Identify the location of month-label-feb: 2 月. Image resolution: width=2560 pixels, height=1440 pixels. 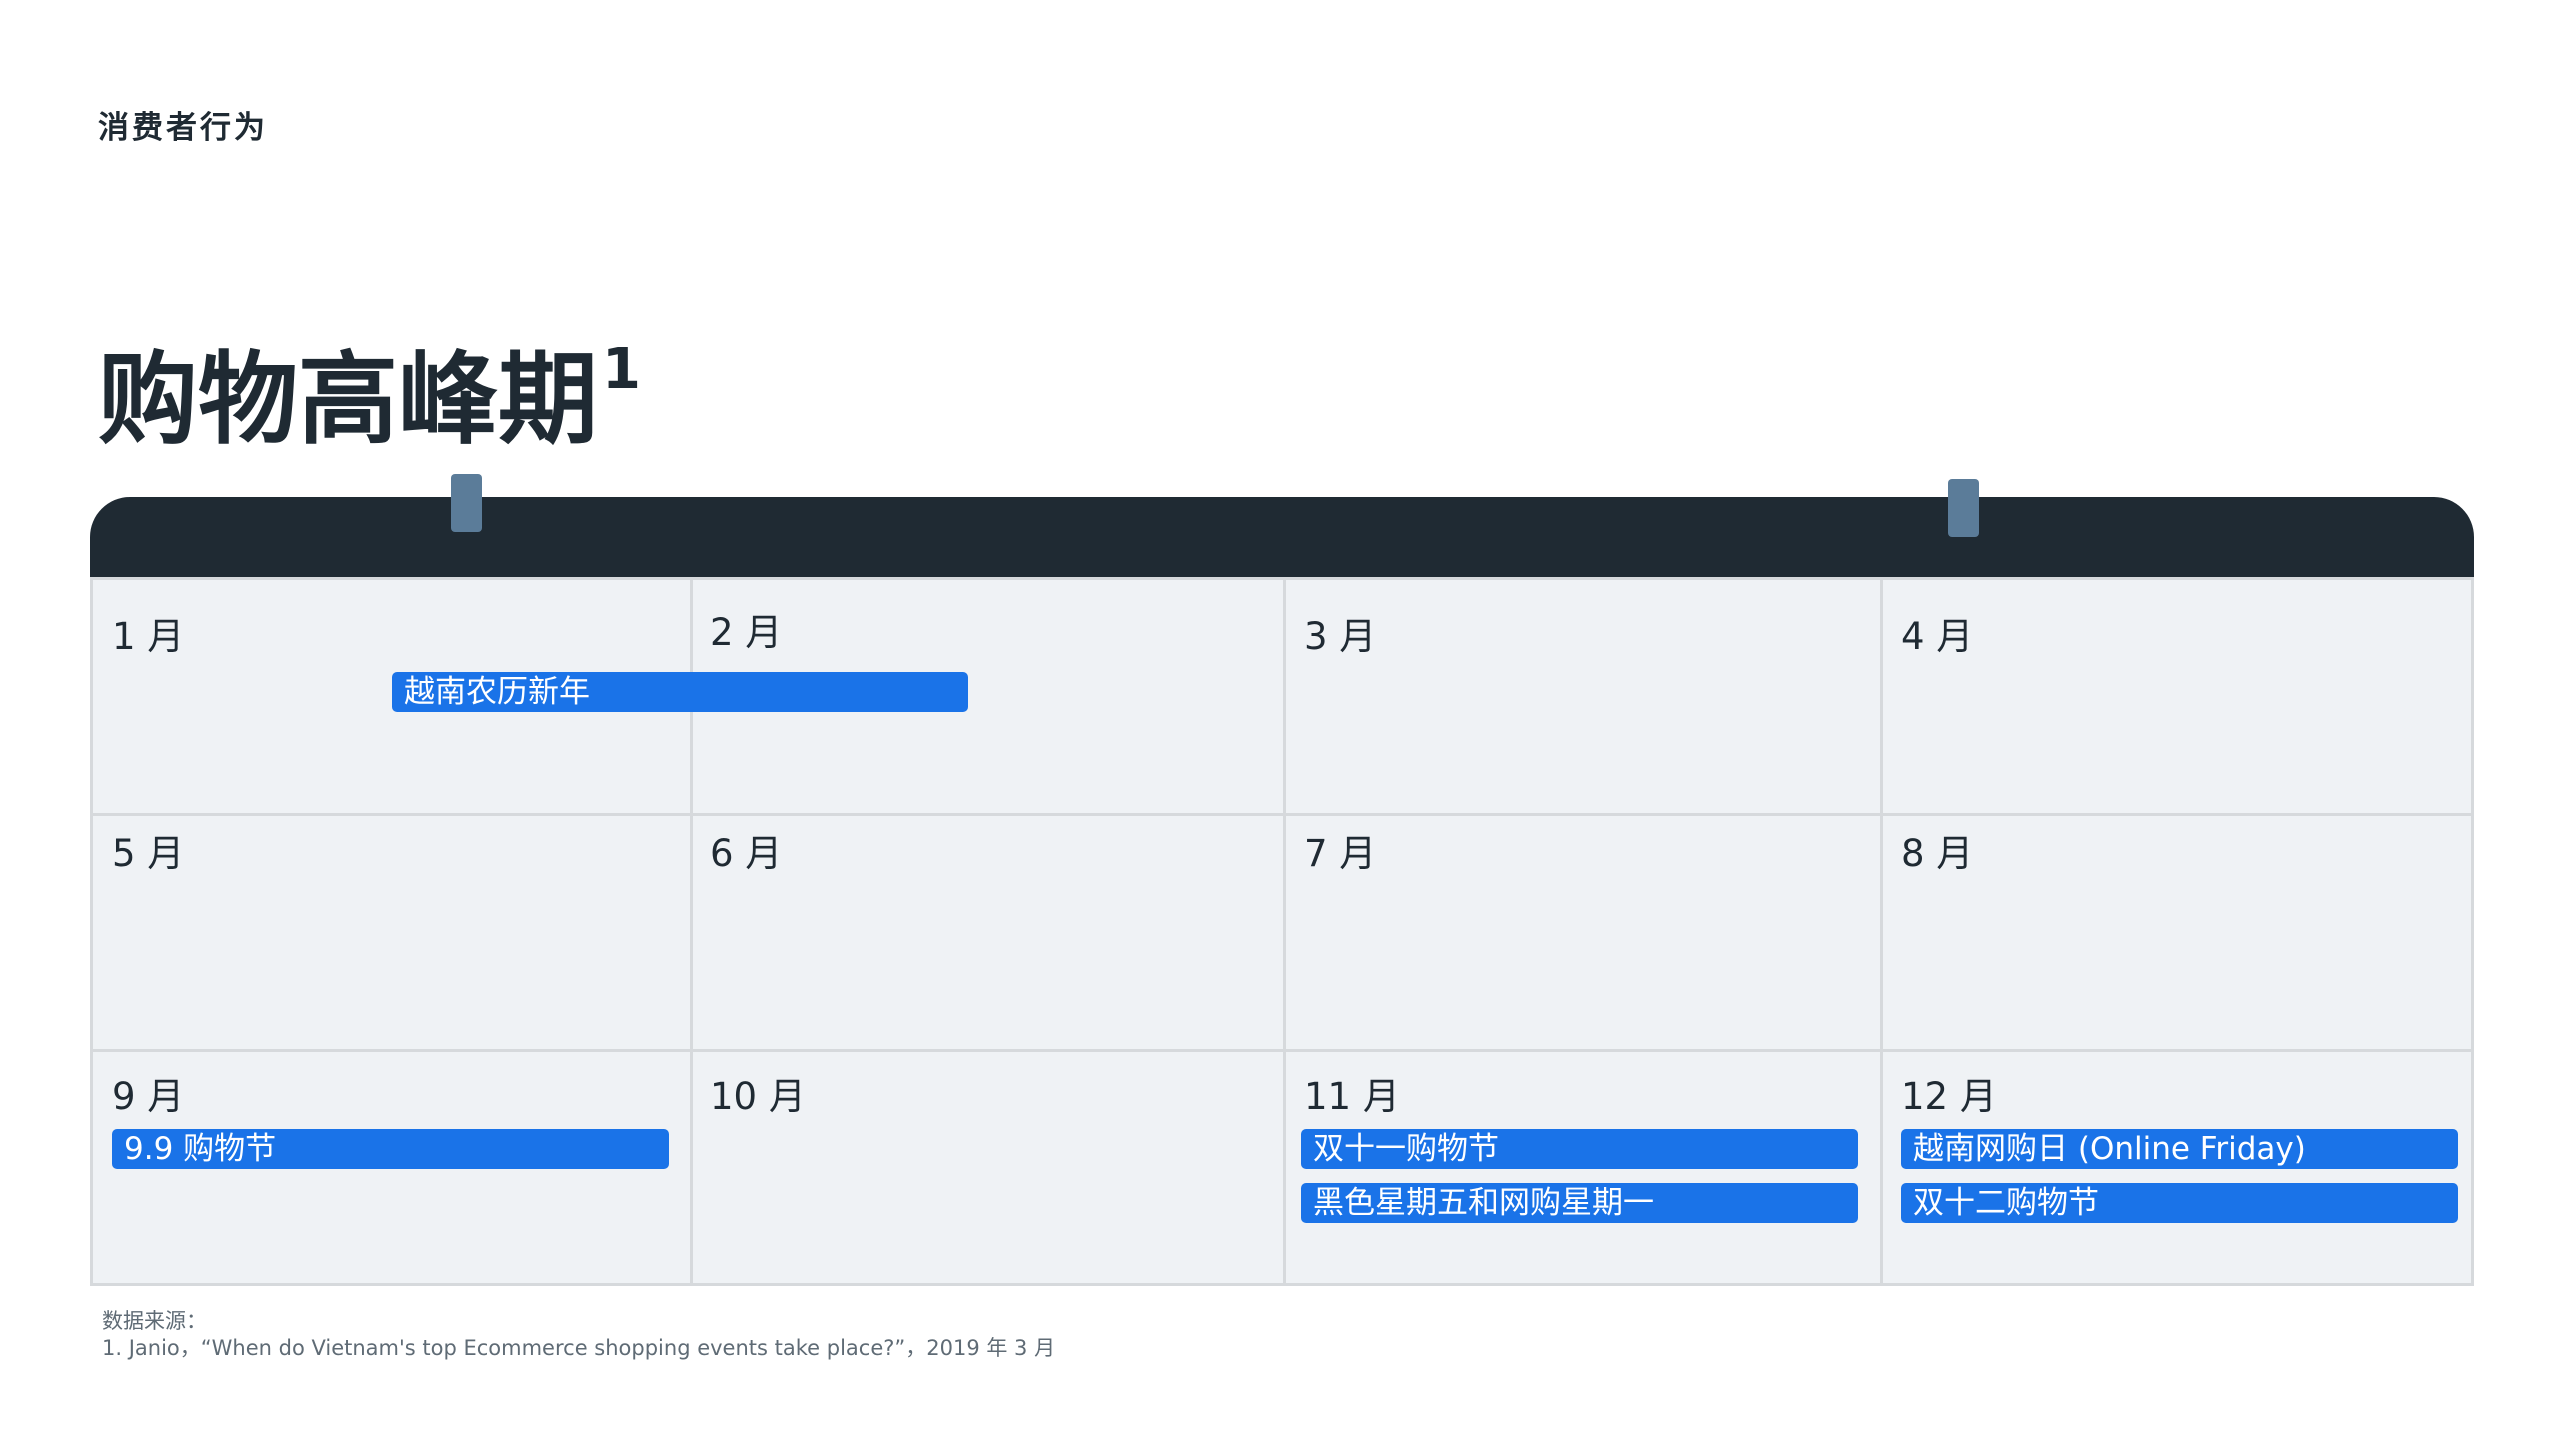
(746, 632).